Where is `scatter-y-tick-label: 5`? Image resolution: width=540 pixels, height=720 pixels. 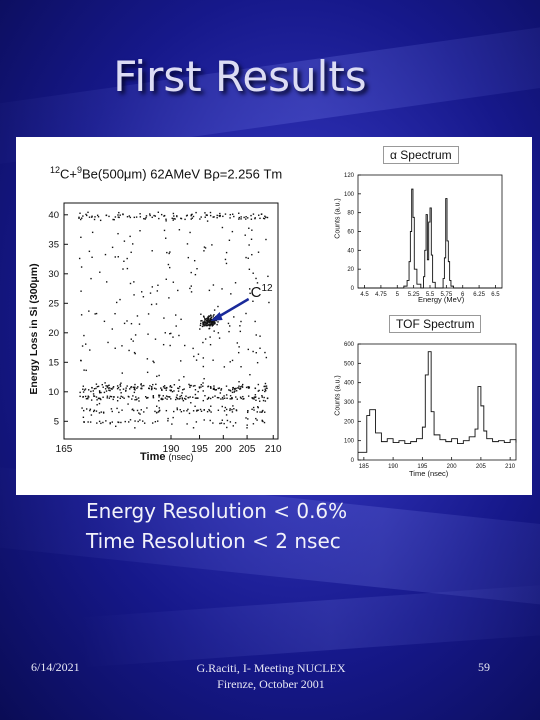 scatter-y-tick-label: 5 is located at coordinates (56, 421).